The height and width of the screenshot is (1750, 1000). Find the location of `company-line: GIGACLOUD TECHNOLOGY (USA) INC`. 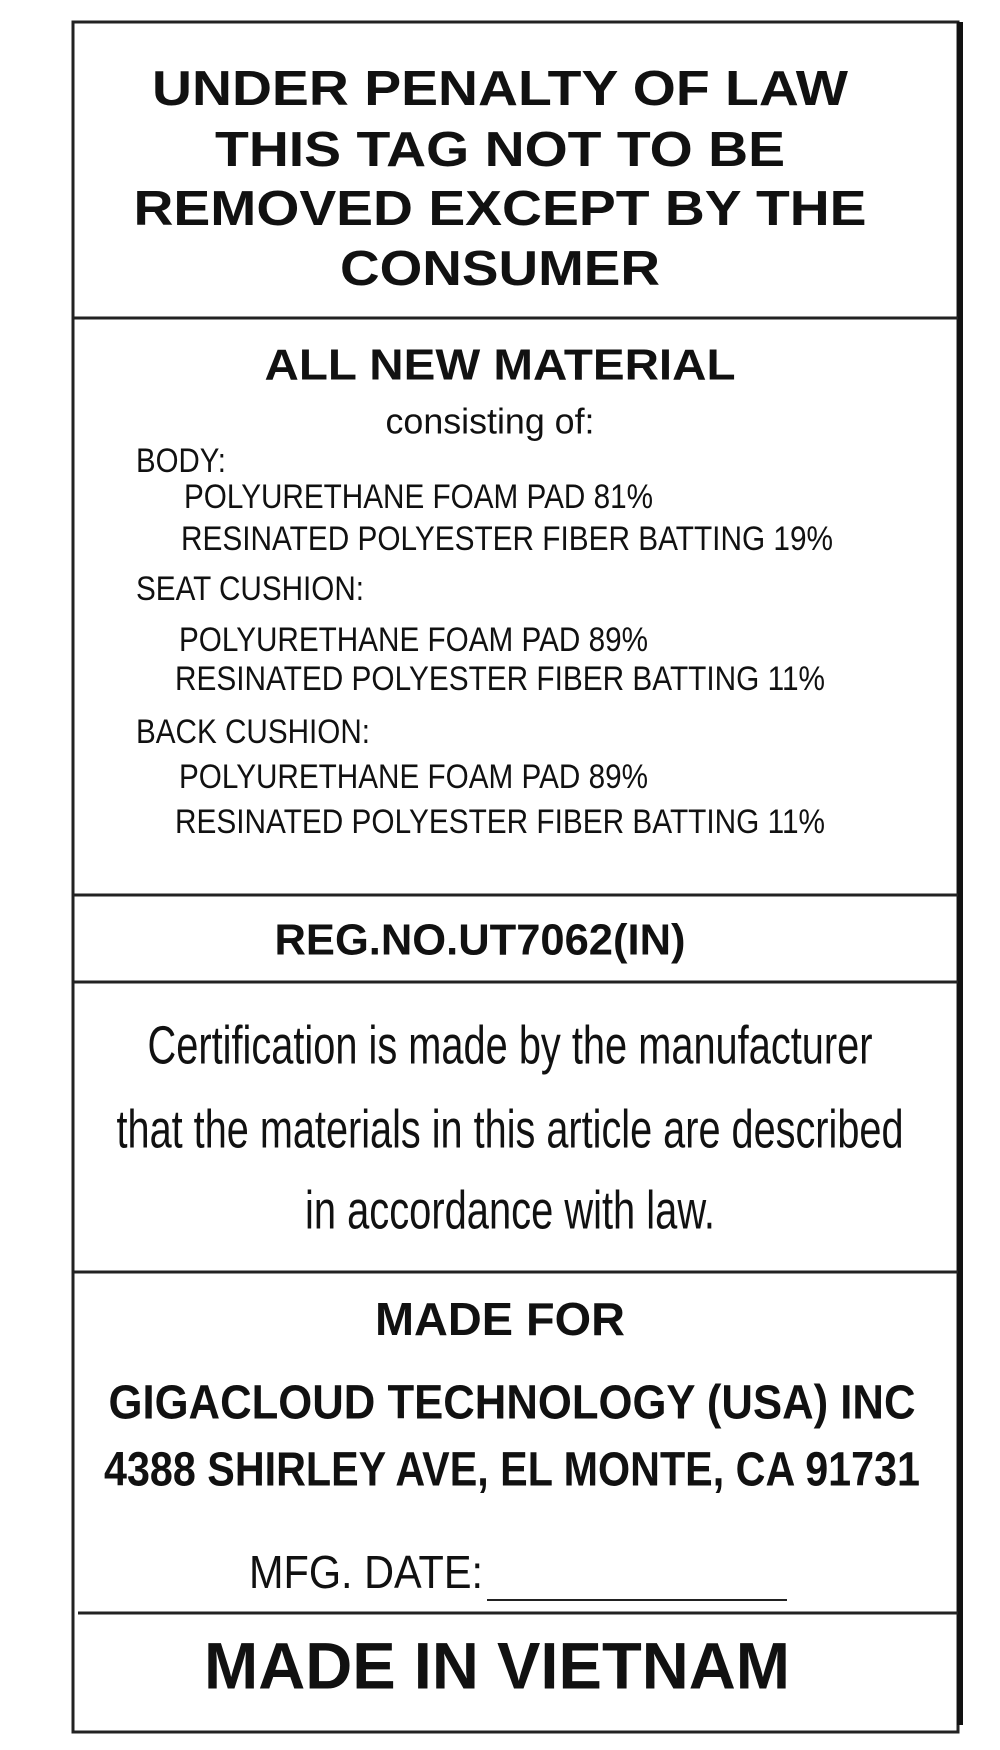

company-line: GIGACLOUD TECHNOLOGY (USA) INC is located at coordinates (512, 1403).